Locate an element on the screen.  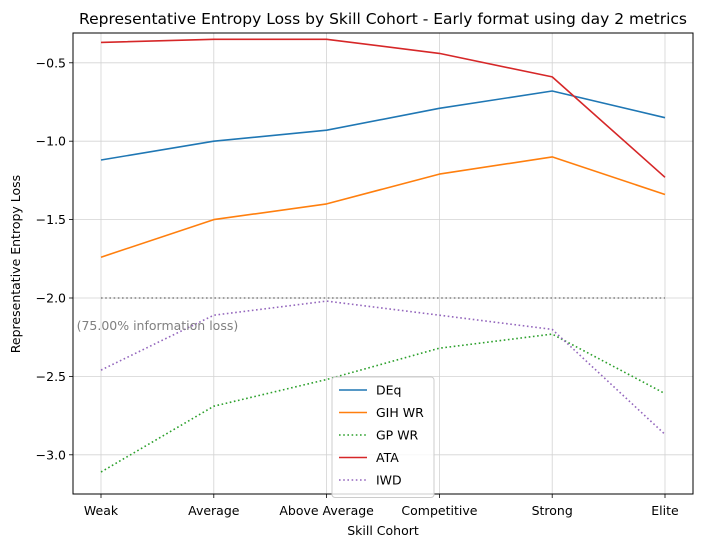
x-tick-label: Above Average is located at coordinates (326, 510).